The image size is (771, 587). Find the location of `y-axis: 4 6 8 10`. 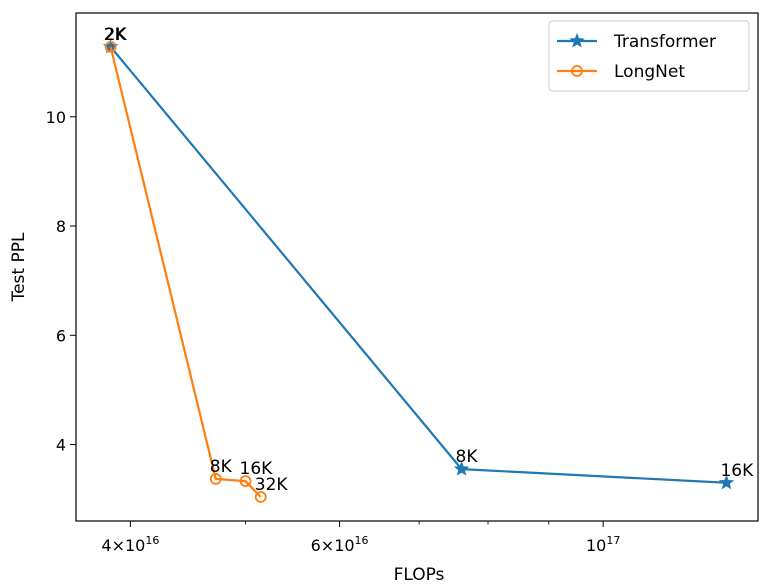

y-axis: 4 6 8 10 is located at coordinates (61, 281).